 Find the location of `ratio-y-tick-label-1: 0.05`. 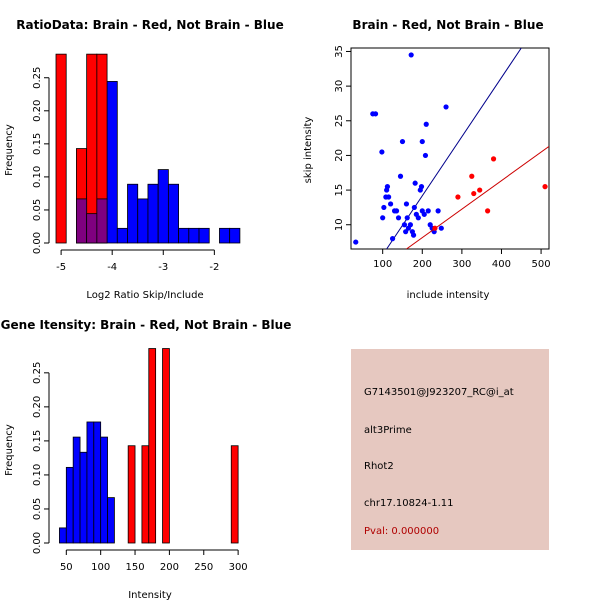

ratio-y-tick-label-1: 0.05 is located at coordinates (37, 210).